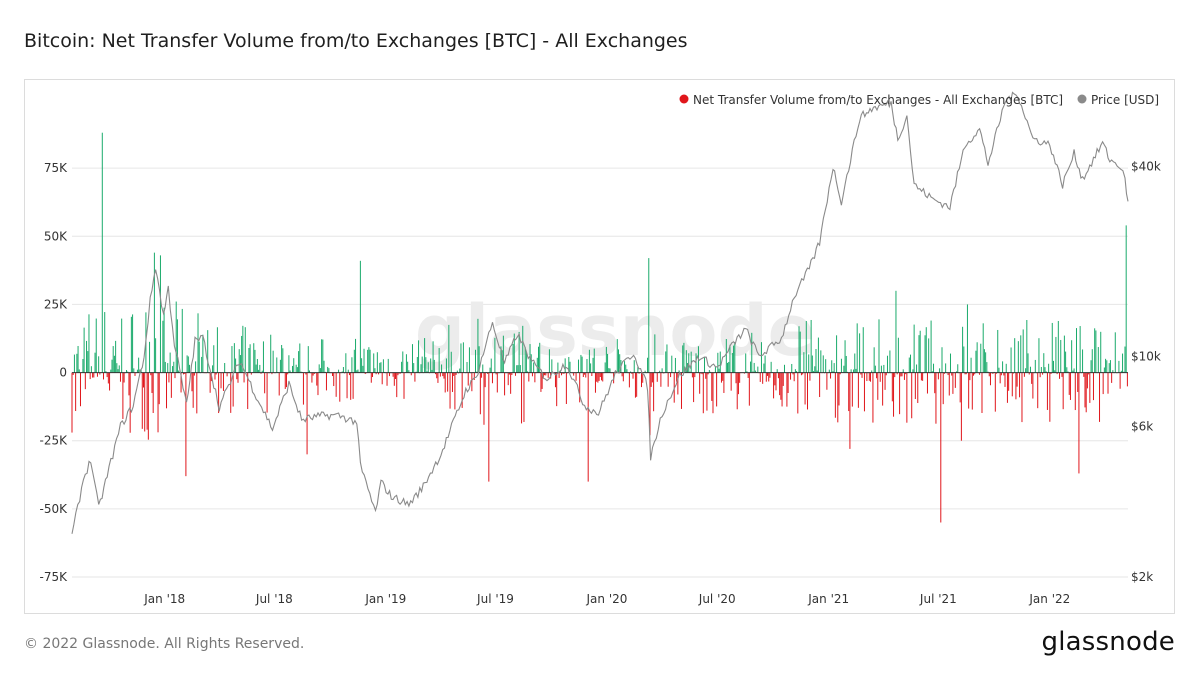 The height and width of the screenshot is (675, 1200). I want to click on legend-label-price: Price [USD], so click(1125, 100).